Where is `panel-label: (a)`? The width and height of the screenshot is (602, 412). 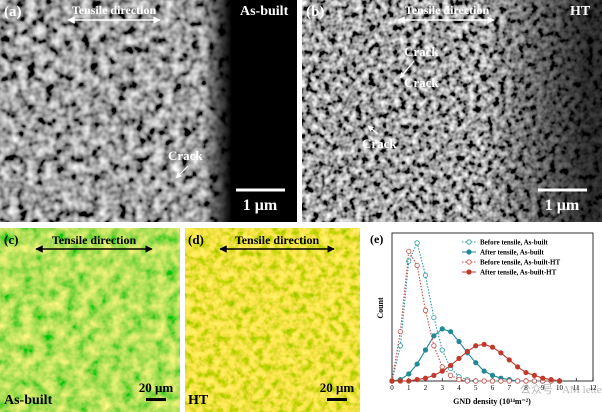
panel-label: (a) is located at coordinates (13, 12).